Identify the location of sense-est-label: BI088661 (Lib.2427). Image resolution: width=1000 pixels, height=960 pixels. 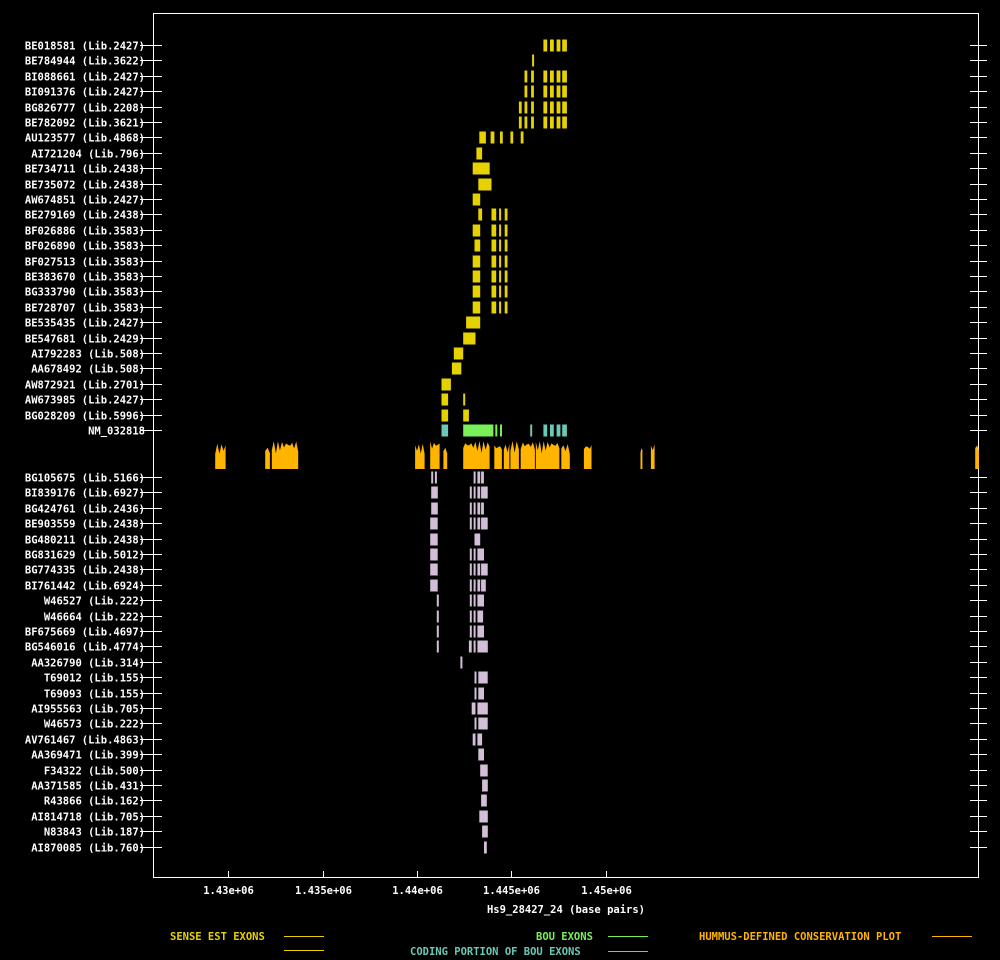
(85, 78).